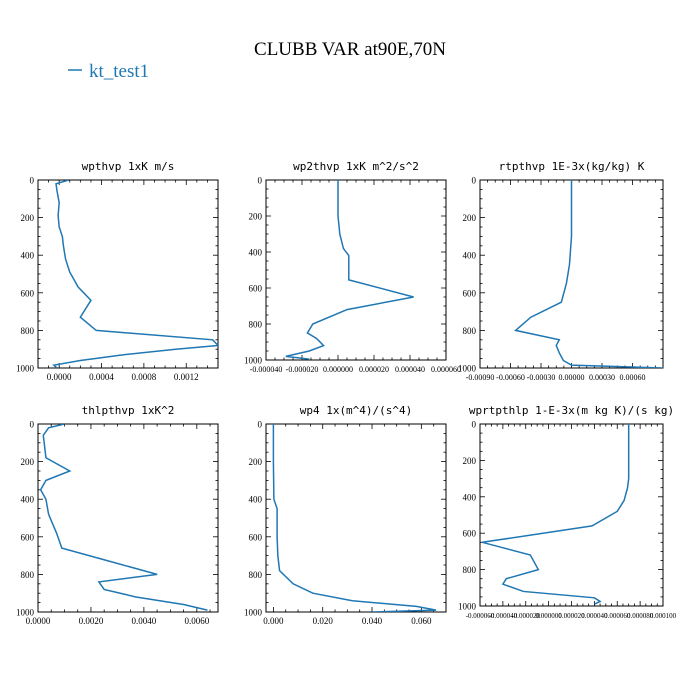 The height and width of the screenshot is (700, 700). Describe the element at coordinates (144, 377) in the screenshot. I see `x-tick-label: 0.0008` at that location.